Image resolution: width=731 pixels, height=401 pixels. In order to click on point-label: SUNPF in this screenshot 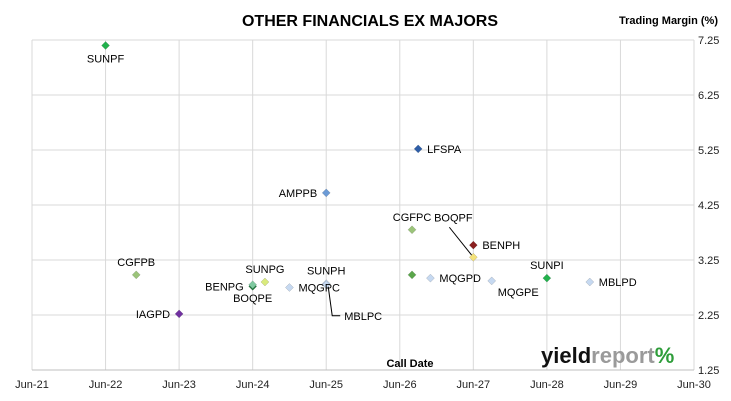, I will do `click(106, 60)`.